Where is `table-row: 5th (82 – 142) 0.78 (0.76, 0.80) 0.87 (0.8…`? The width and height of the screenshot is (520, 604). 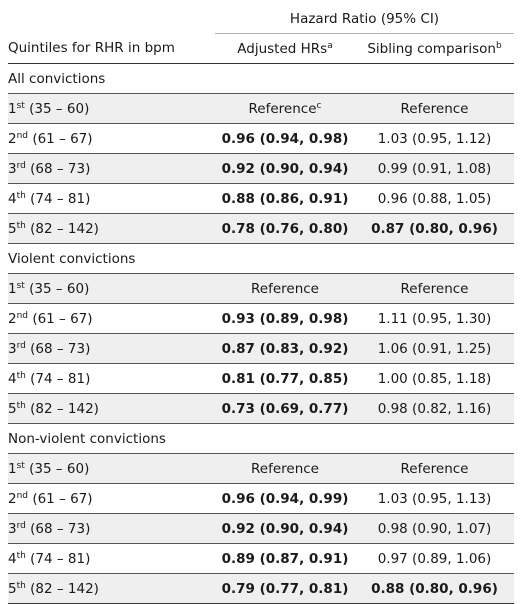 table-row: 5th (82 – 142) 0.78 (0.76, 0.80) 0.87 (0.8… is located at coordinates (261, 228).